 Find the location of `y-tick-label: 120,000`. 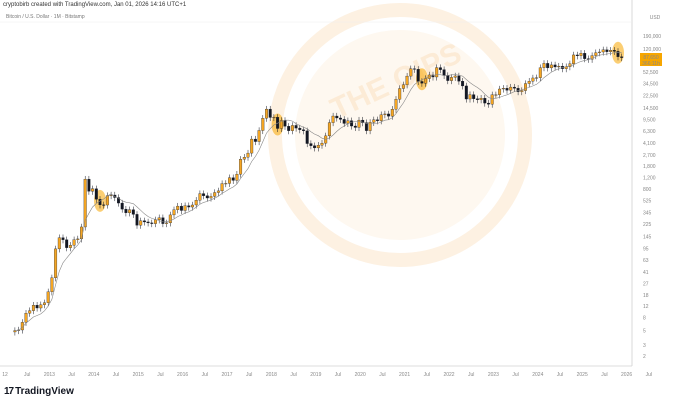

y-tick-label: 120,000 is located at coordinates (652, 50).